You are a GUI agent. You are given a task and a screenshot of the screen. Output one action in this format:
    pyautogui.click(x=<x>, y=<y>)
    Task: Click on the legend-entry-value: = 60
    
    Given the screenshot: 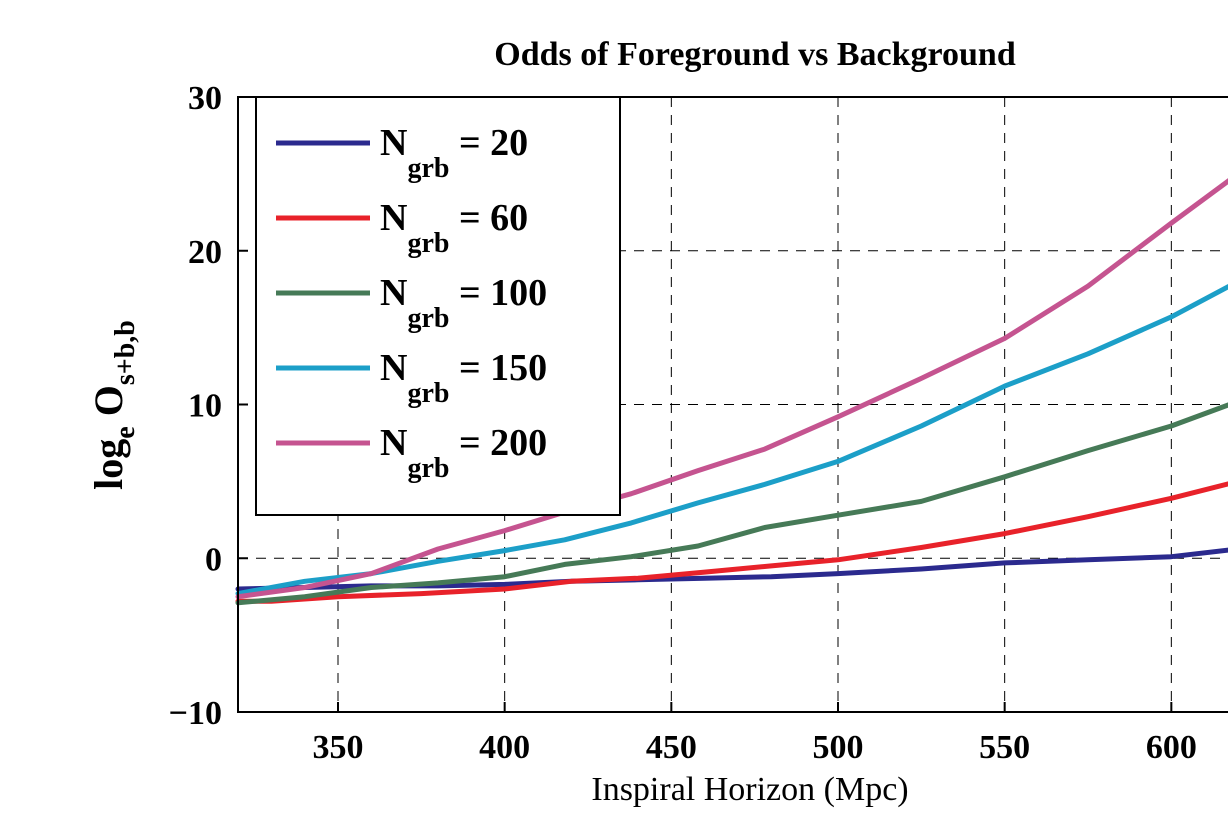 What is the action you would take?
    pyautogui.click(x=488, y=218)
    